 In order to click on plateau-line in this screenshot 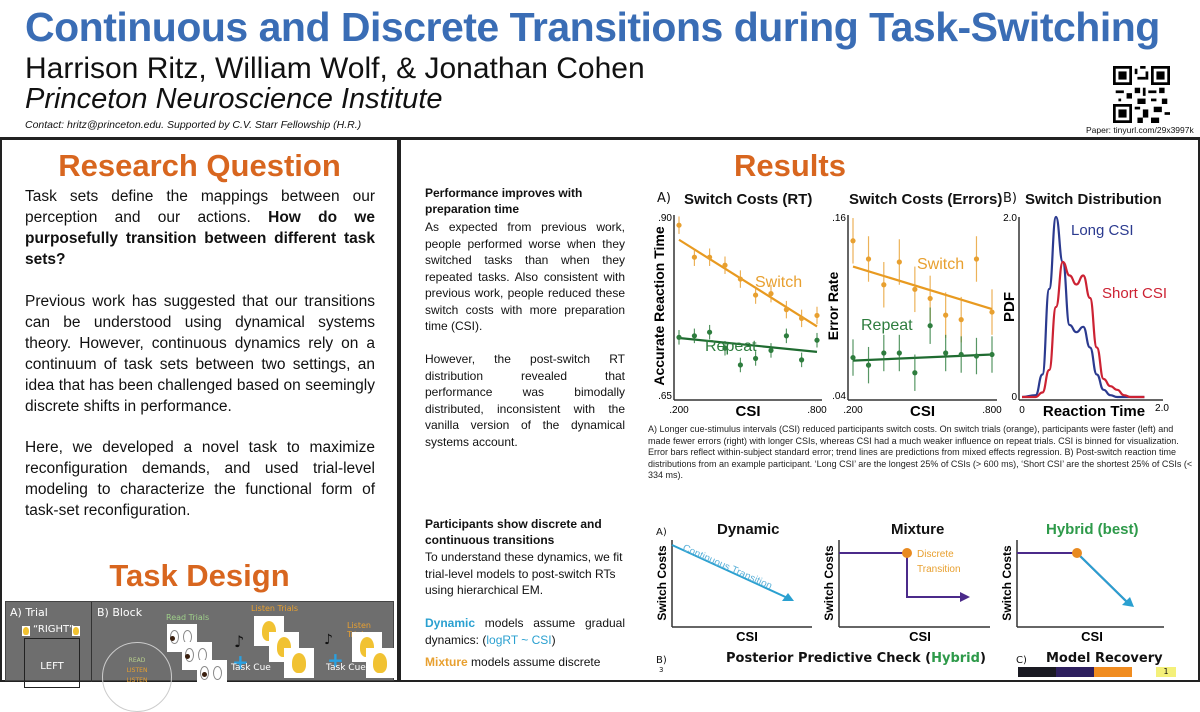, I will do `click(1073, 578)`.